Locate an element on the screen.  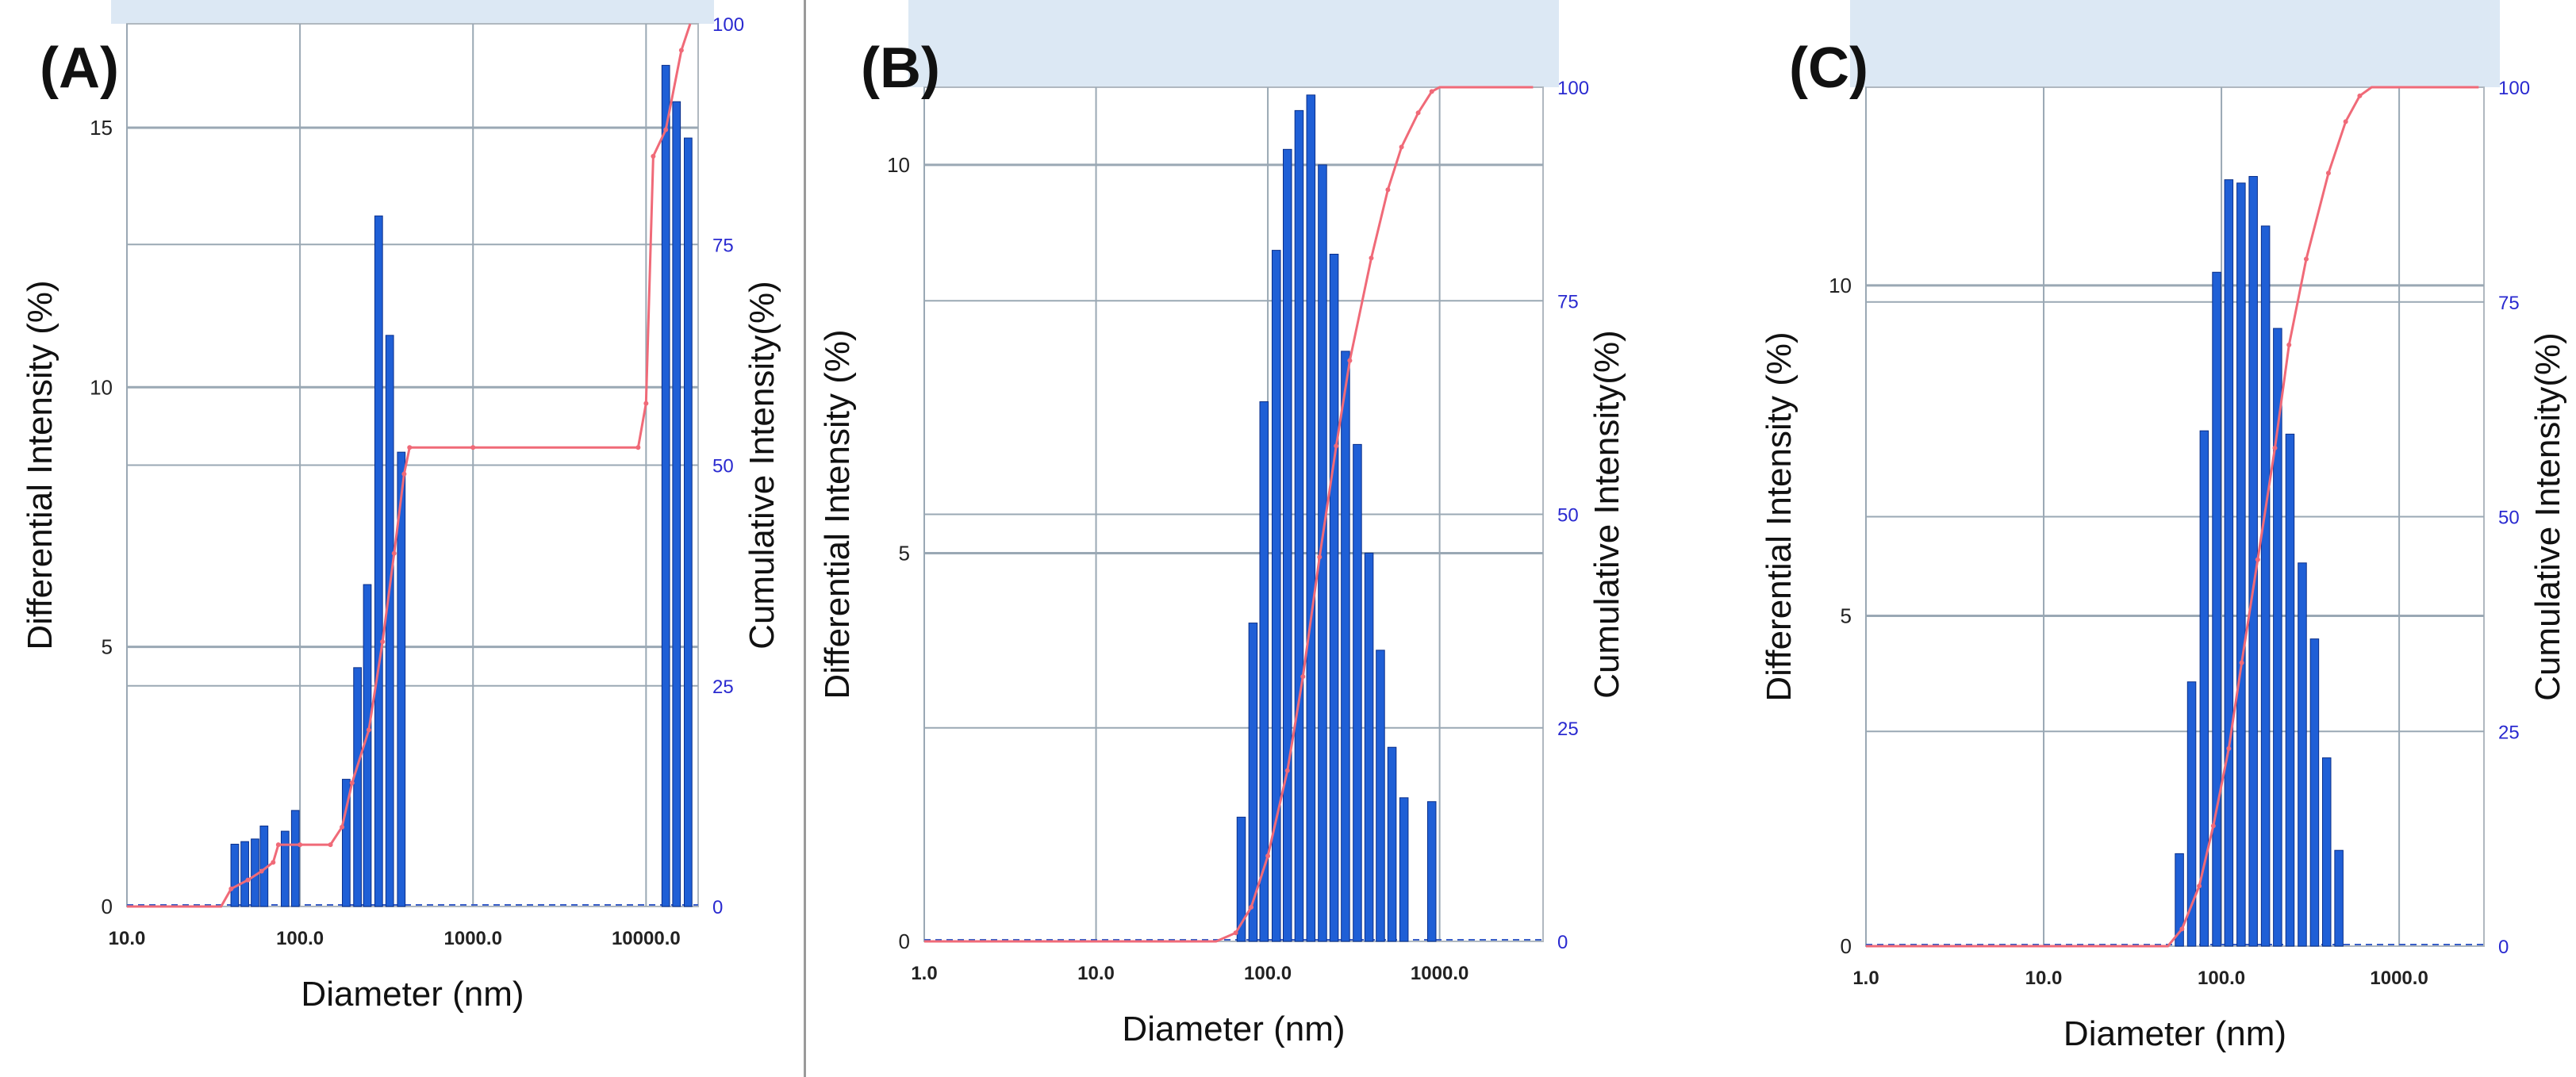
y2-axis-title: Cumulative Intensity(%) is located at coordinates (762, 465).